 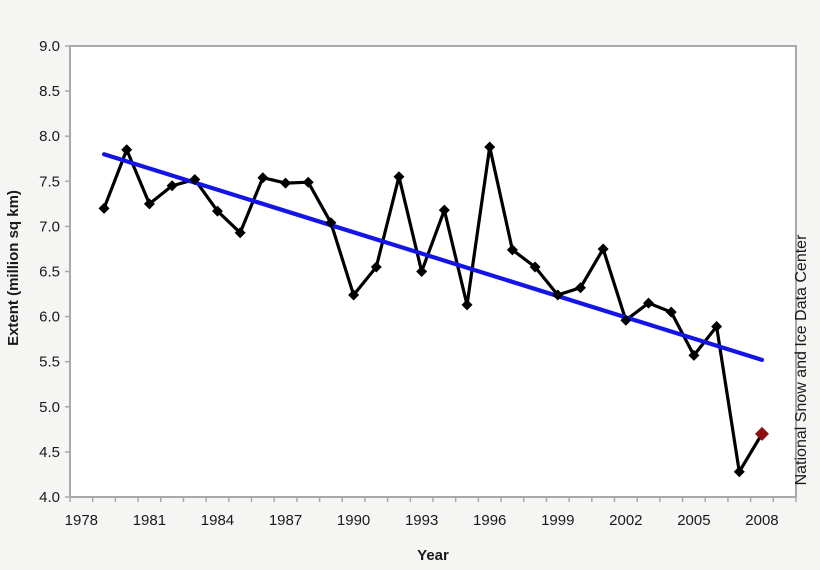 I want to click on y-tick-label-8.5: 8.5, so click(x=49, y=91).